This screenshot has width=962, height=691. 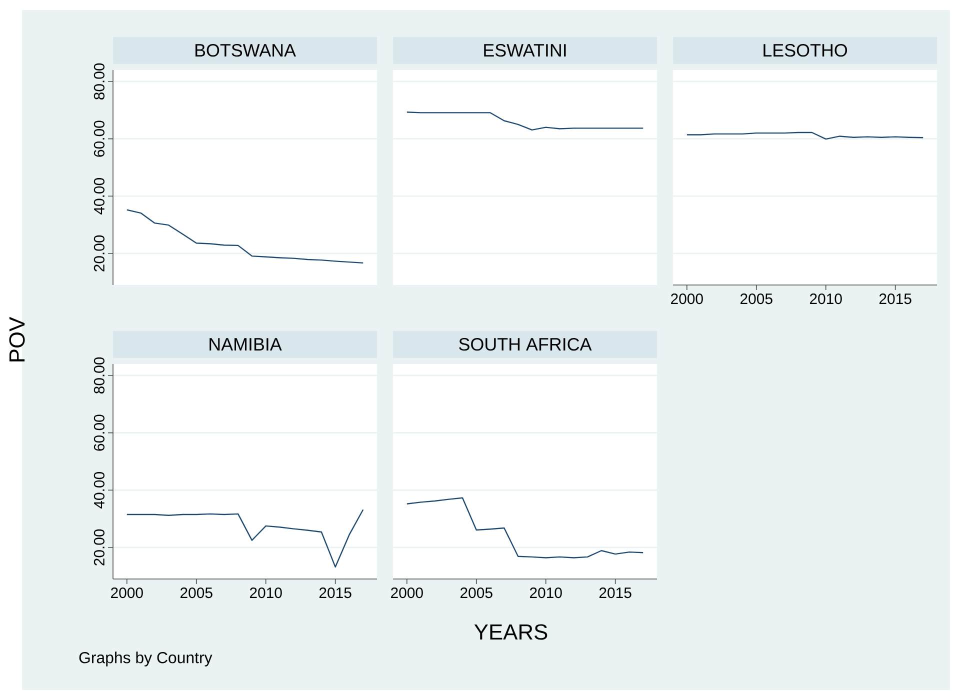 What do you see at coordinates (525, 50) in the screenshot?
I see `chart-title: ESWATINI` at bounding box center [525, 50].